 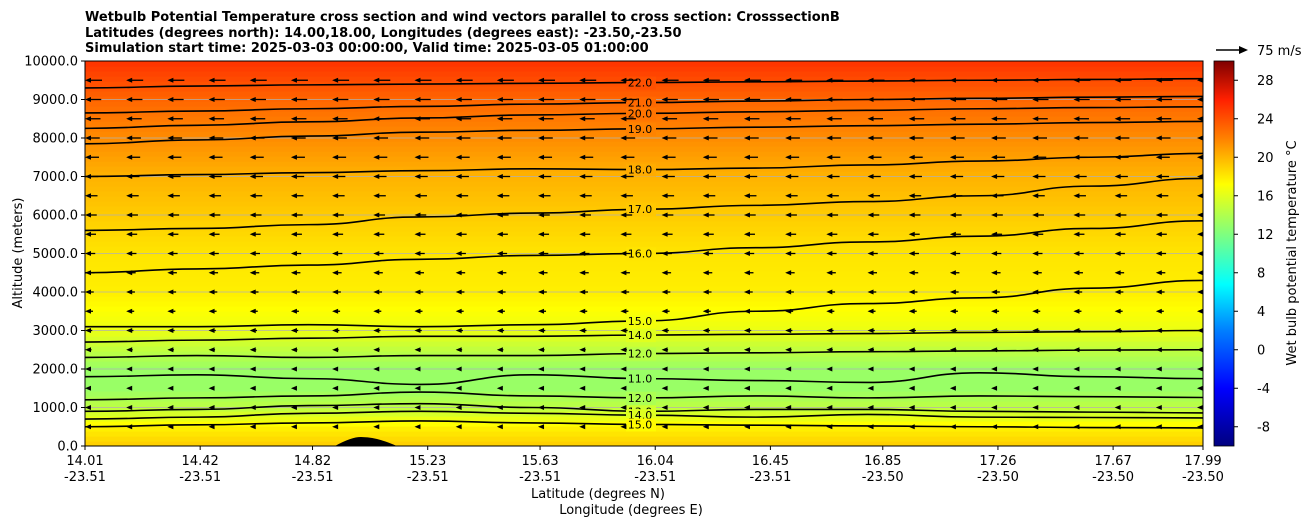 What do you see at coordinates (631, 510) in the screenshot?
I see `x-axis-label-longitude: Longitude (degrees E)` at bounding box center [631, 510].